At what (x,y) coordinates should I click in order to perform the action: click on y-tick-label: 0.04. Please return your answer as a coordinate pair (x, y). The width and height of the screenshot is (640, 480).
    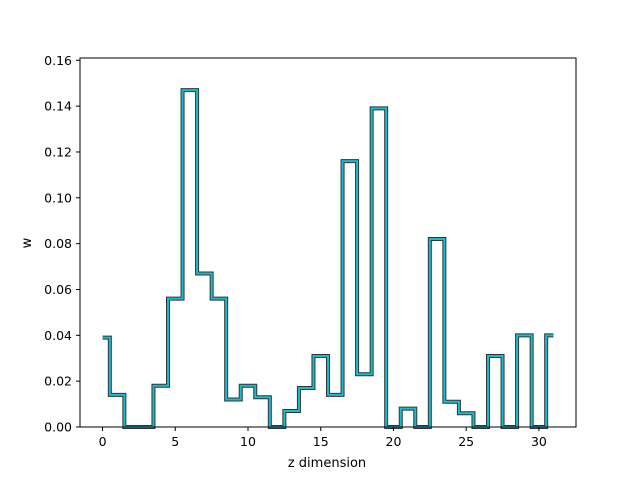
    Looking at the image, I should click on (58, 335).